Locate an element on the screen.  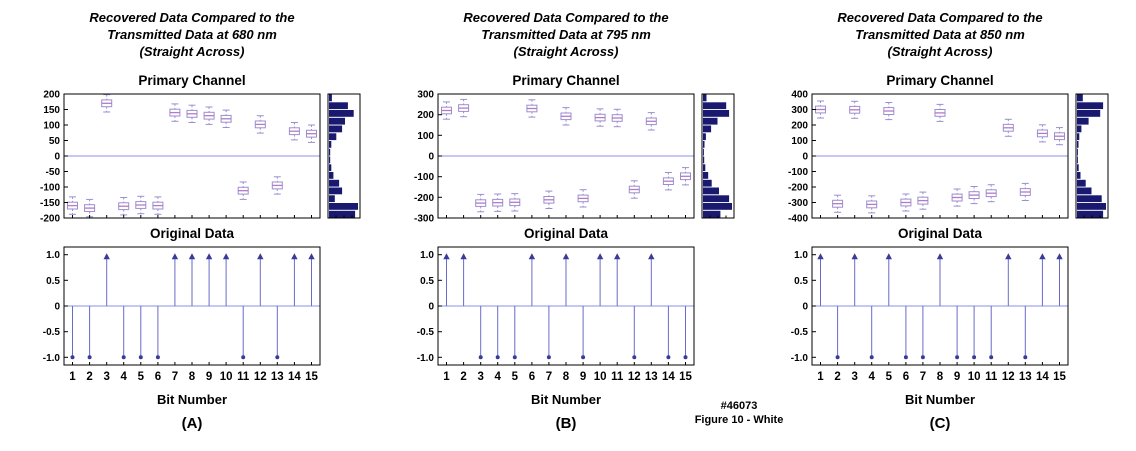
svg-text: 400 is located at coordinates (799, 94).